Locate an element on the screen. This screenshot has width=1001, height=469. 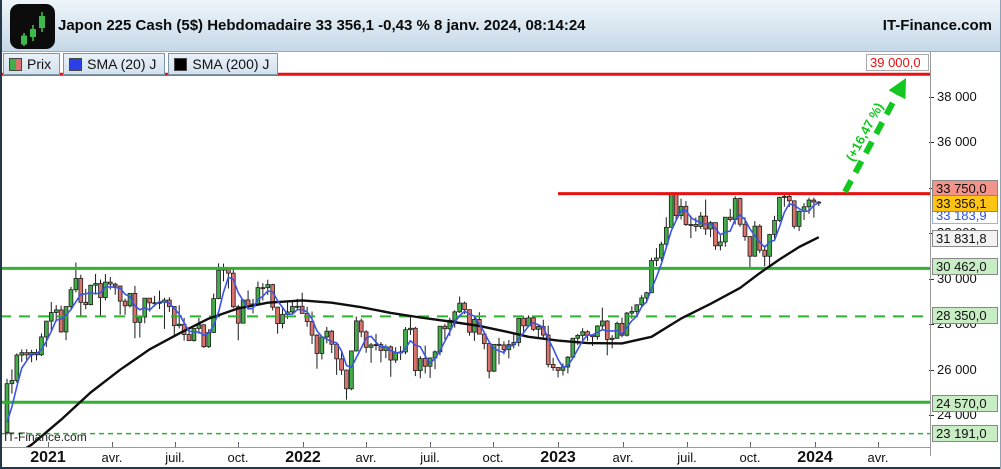
brand-logo: IT-Finance.com is located at coordinates (937, 25).